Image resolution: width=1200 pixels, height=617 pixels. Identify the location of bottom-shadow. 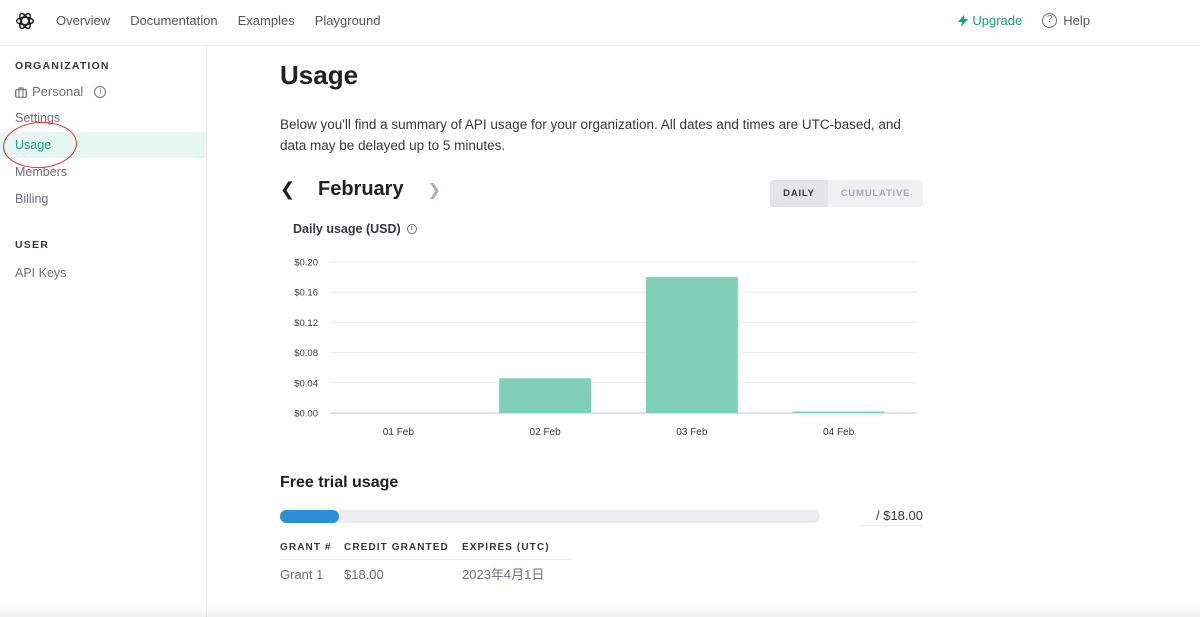
(600, 611).